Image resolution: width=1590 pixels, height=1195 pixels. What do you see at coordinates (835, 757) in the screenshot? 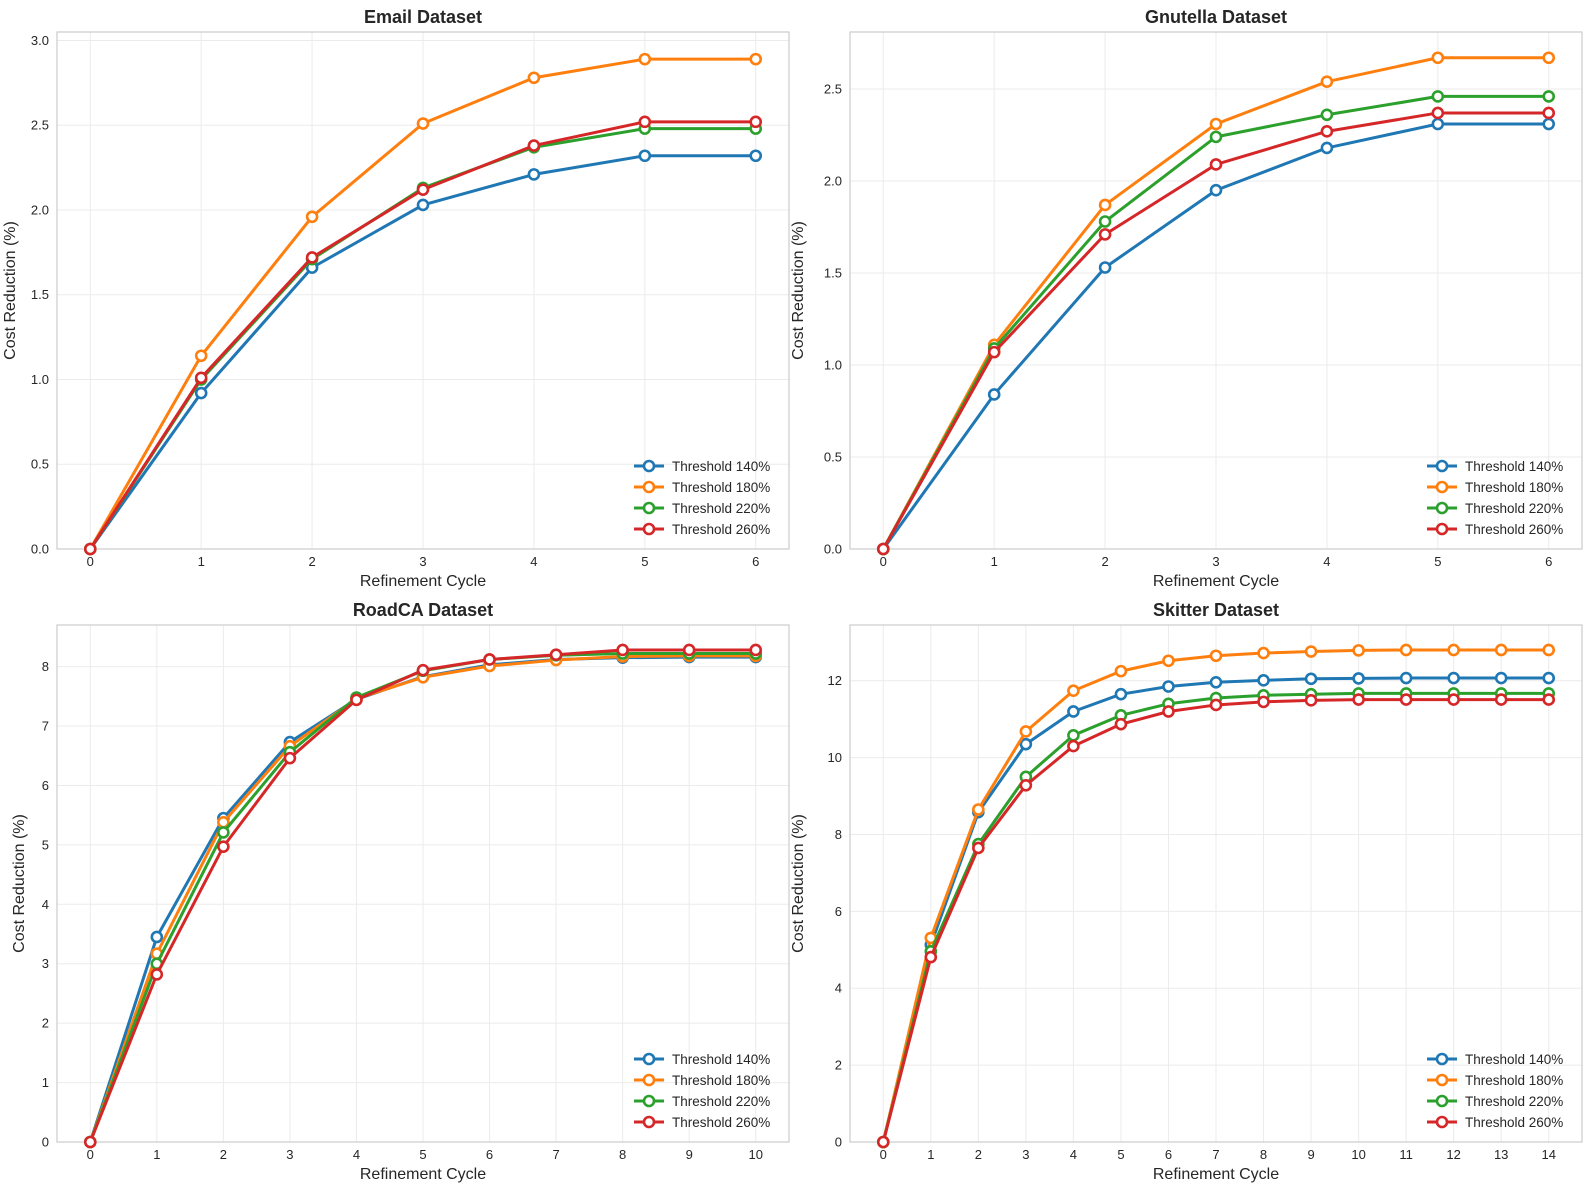
I see `y-tick-label: 10` at bounding box center [835, 757].